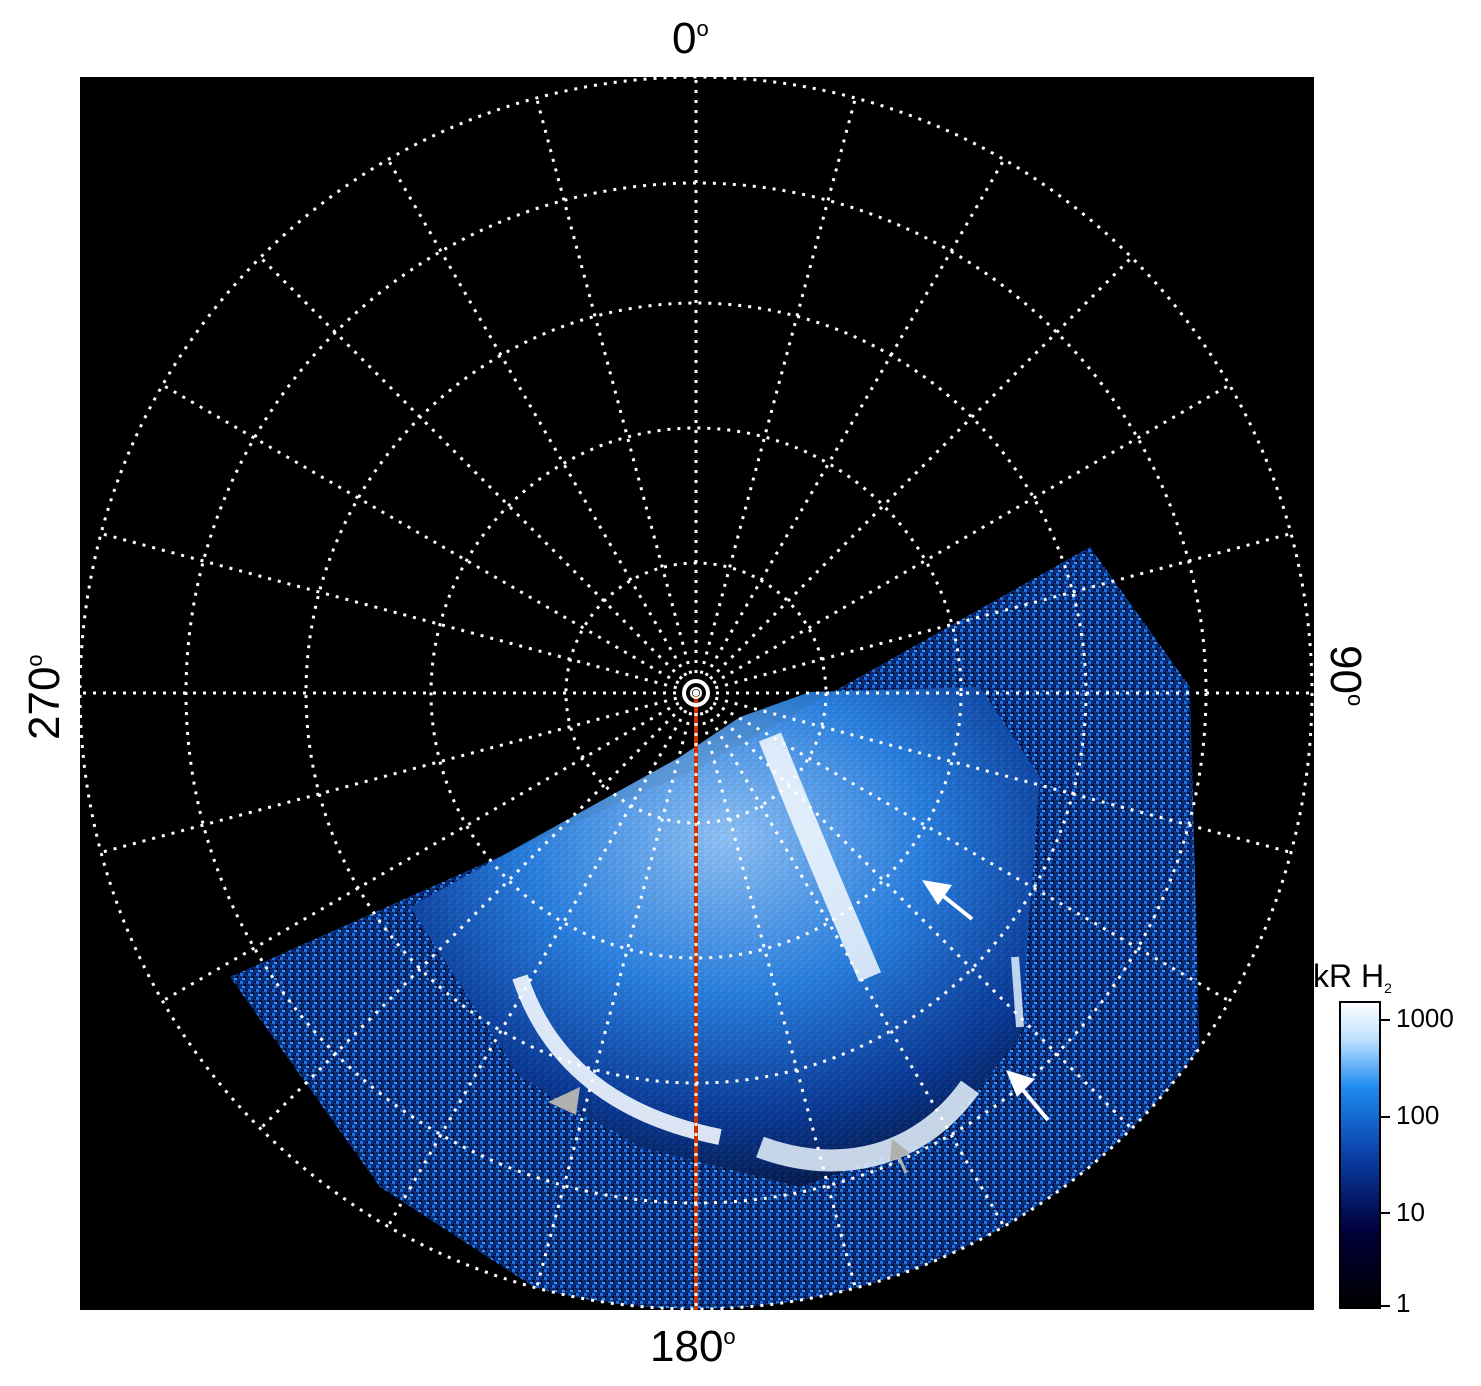 The image size is (1481, 1386). What do you see at coordinates (820, 857) in the screenshot?
I see `auroral-filament` at bounding box center [820, 857].